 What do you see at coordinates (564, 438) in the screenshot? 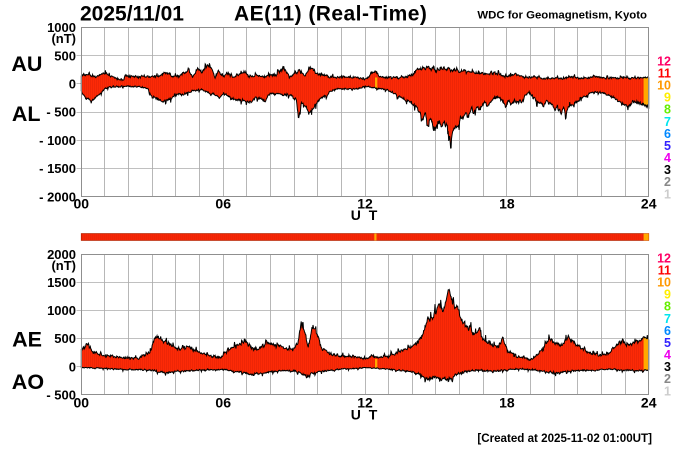
I see `svg-text:[Created at 2025-11-02 01:00UT: [Created at 2025-11-02 01:00UT]` at bounding box center [564, 438].